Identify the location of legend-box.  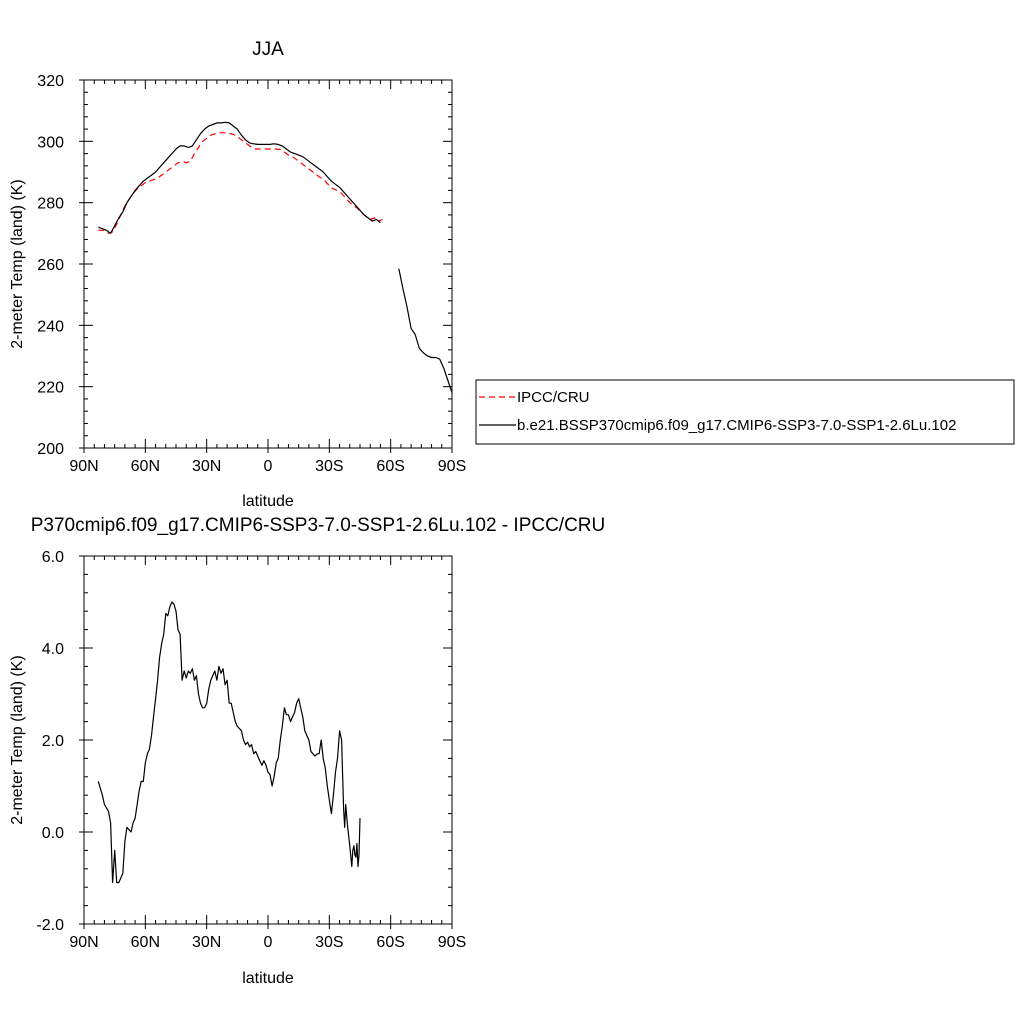
(745, 412).